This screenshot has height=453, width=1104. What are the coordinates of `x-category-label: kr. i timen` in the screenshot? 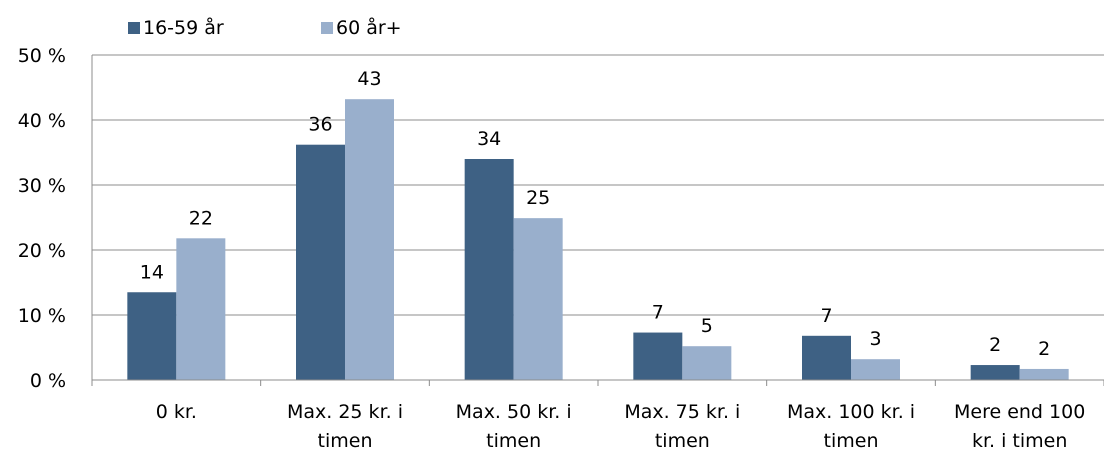 It's located at (1019, 441).